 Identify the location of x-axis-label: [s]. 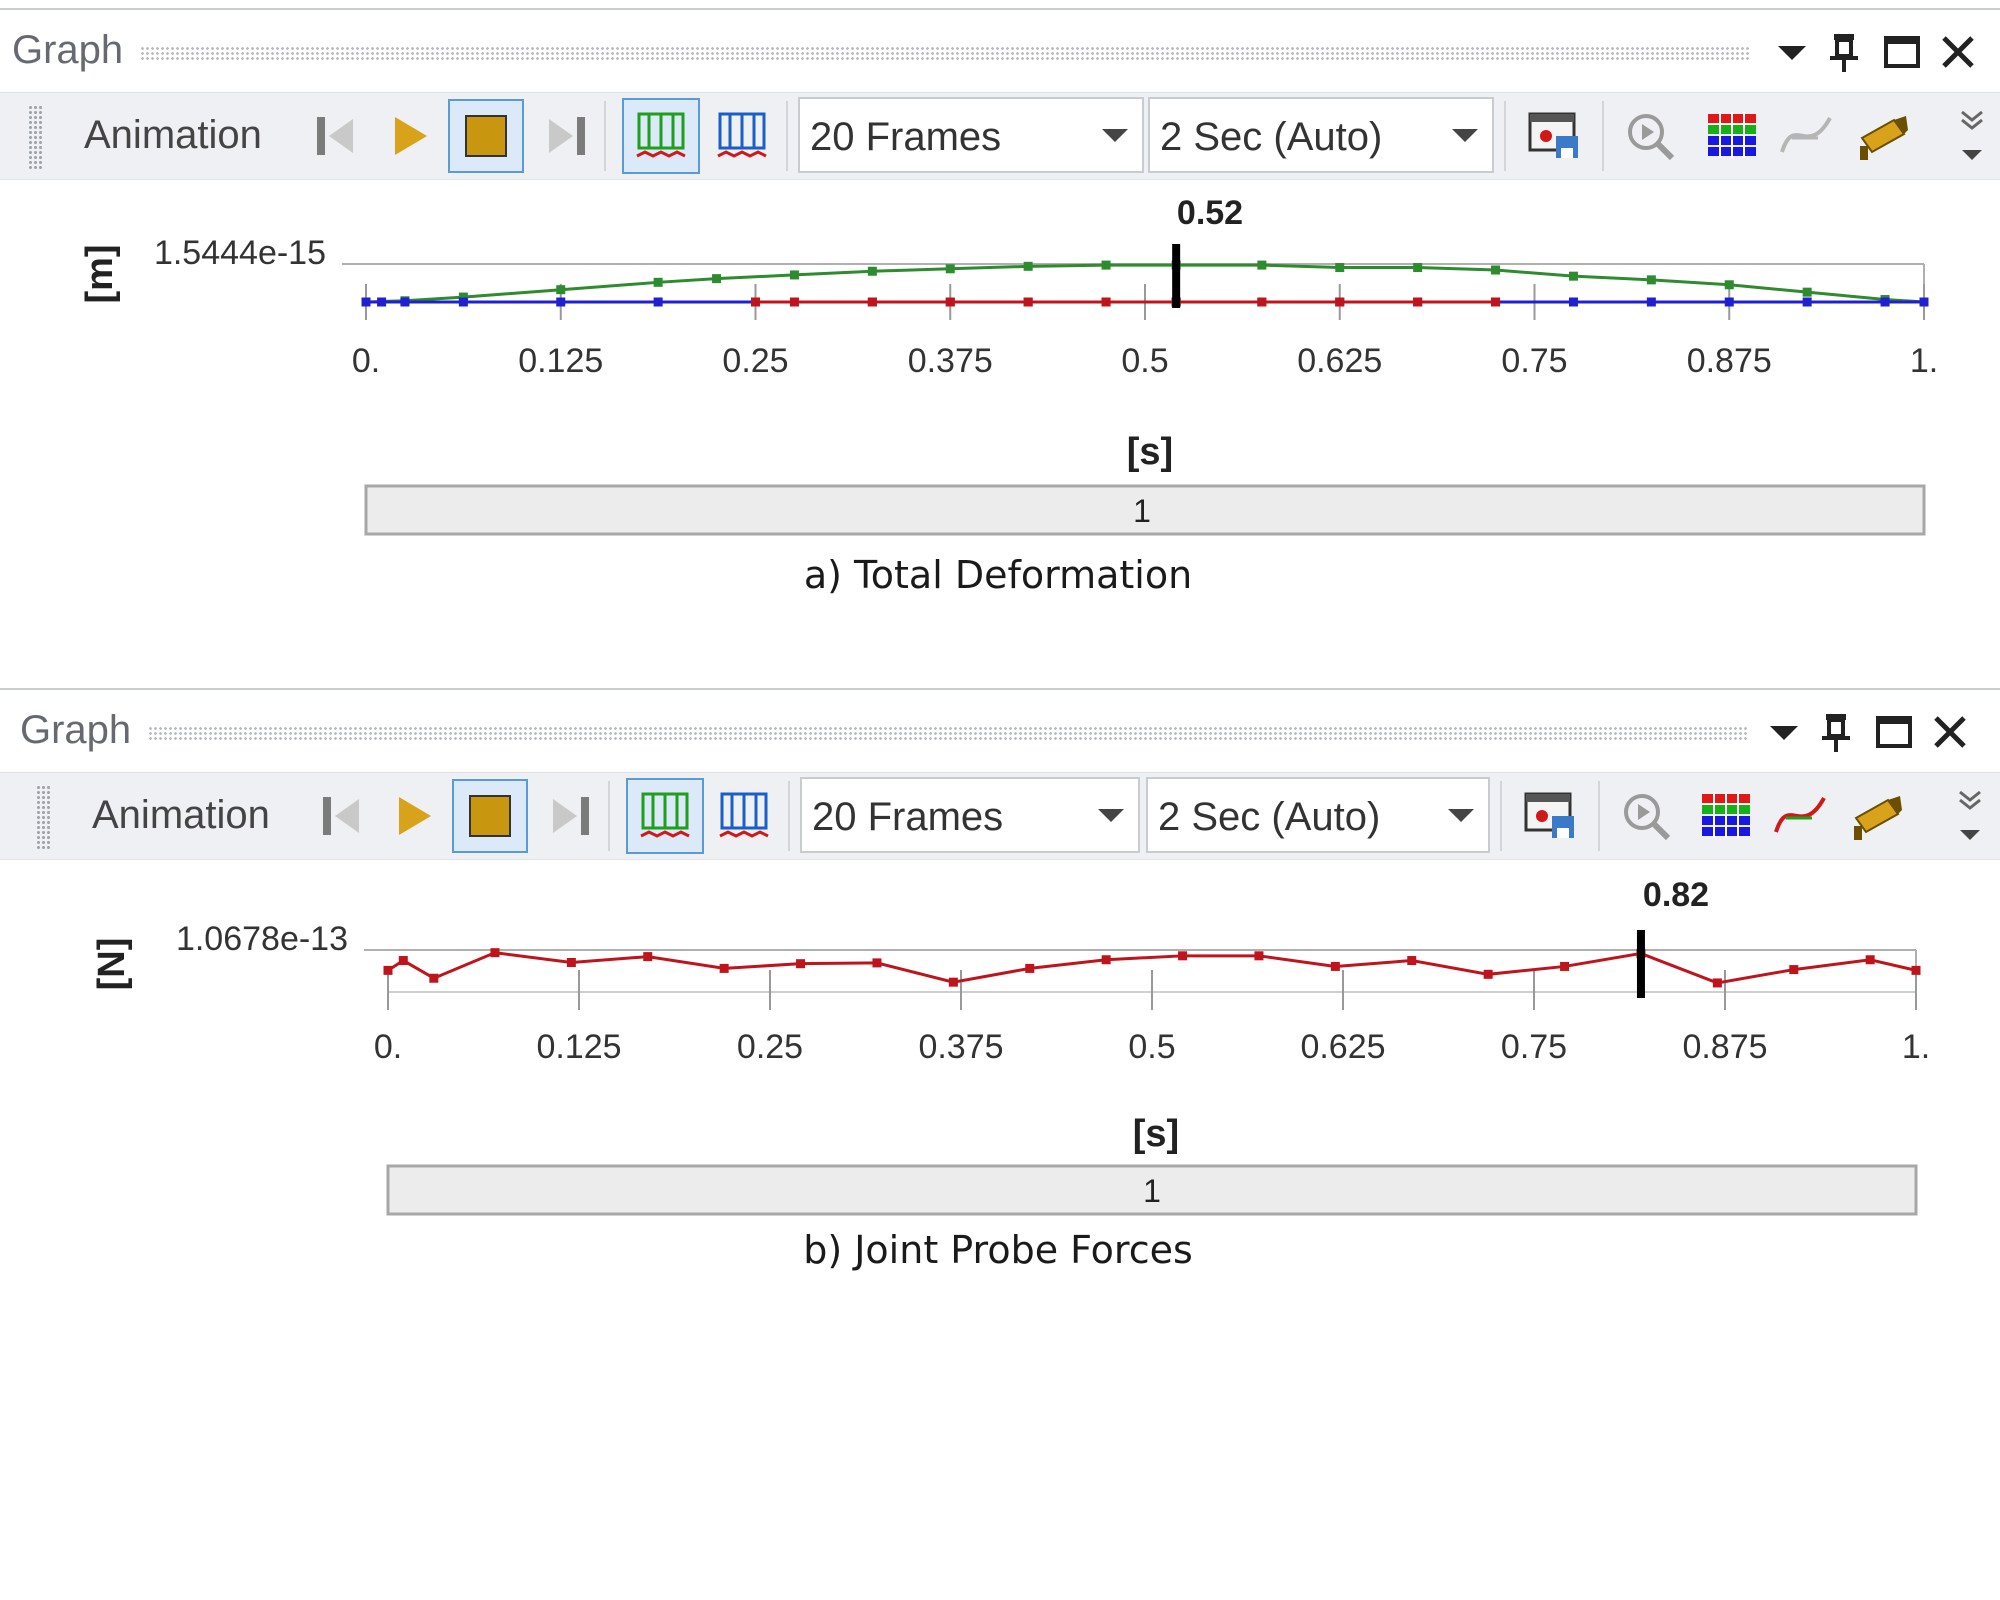
(1156, 1134).